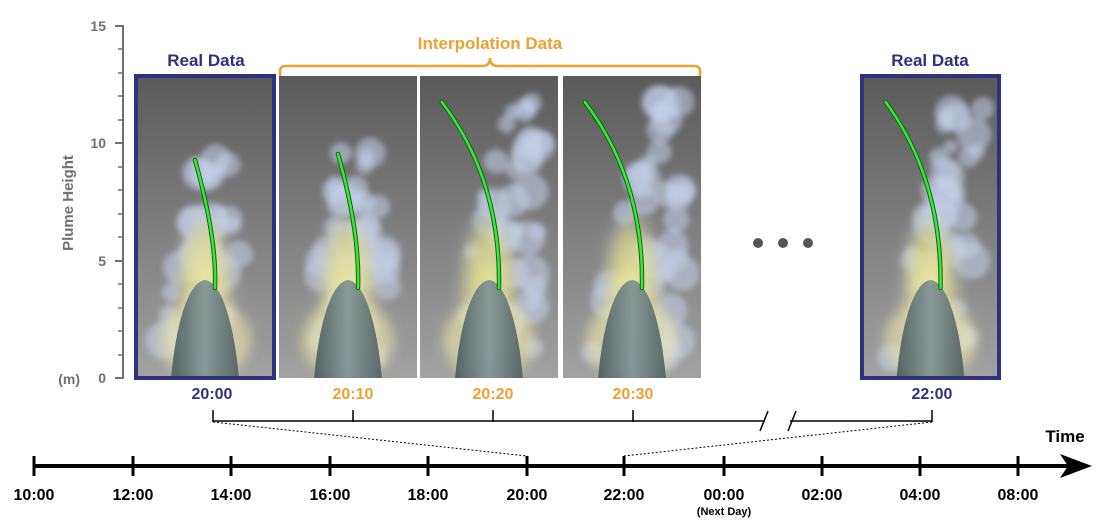 The width and height of the screenshot is (1105, 525). What do you see at coordinates (353, 394) in the screenshot?
I see `frame-time-label: 20:10` at bounding box center [353, 394].